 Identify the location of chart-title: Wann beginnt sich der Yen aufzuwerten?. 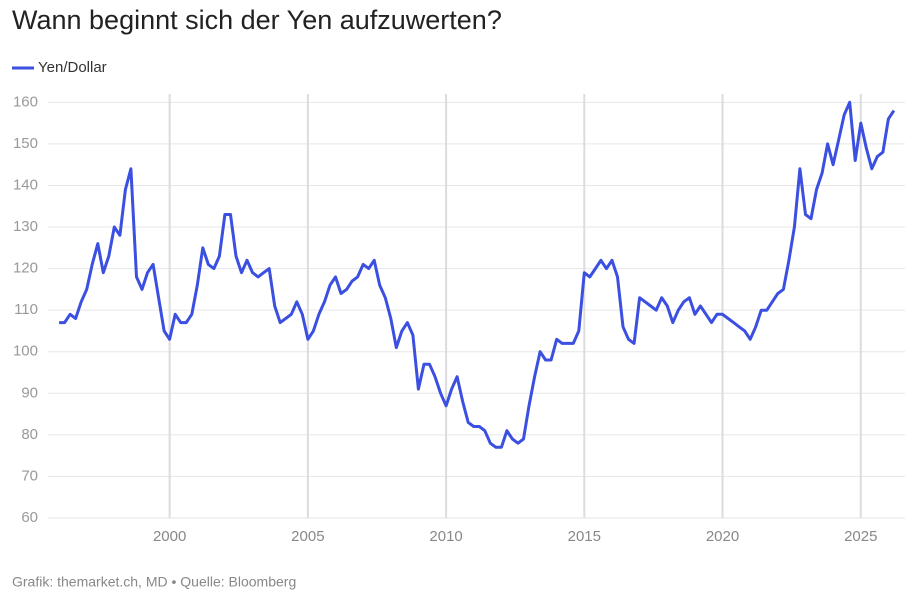
(257, 20).